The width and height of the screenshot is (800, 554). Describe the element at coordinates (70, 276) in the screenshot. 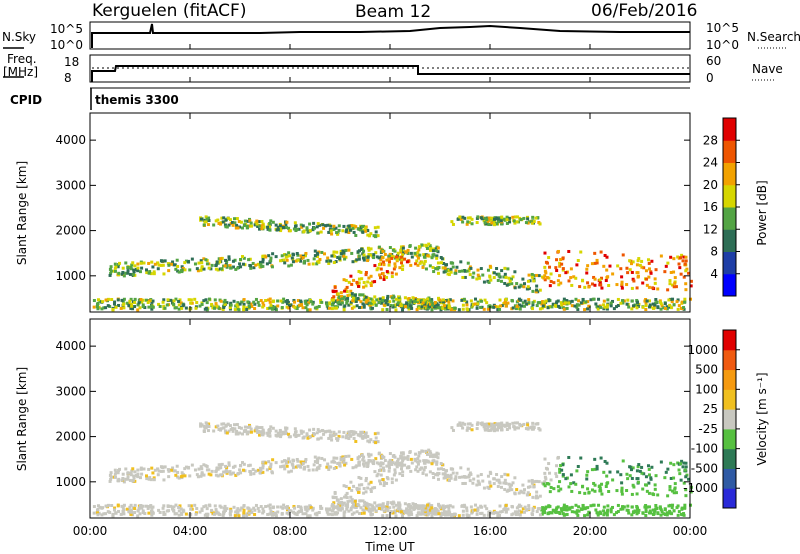

I see `y-tick-label: 1000` at that location.